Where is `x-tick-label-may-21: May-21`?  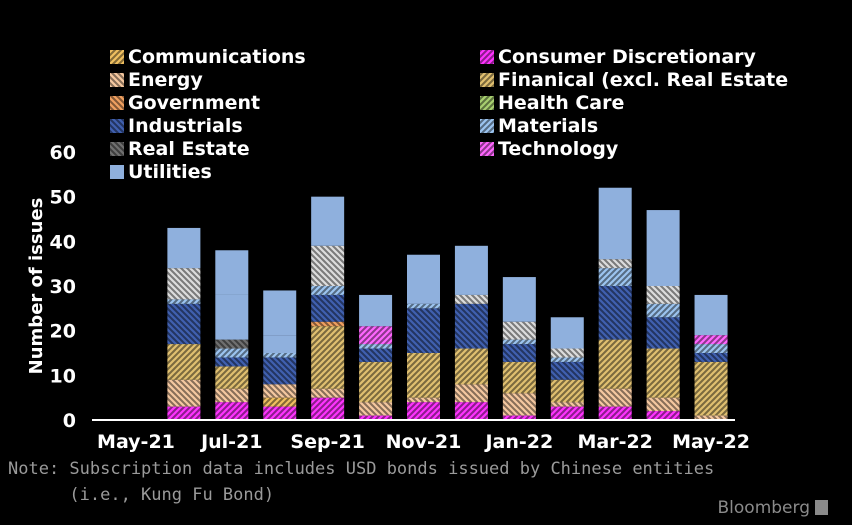
x-tick-label-may-21: May-21 is located at coordinates (136, 442).